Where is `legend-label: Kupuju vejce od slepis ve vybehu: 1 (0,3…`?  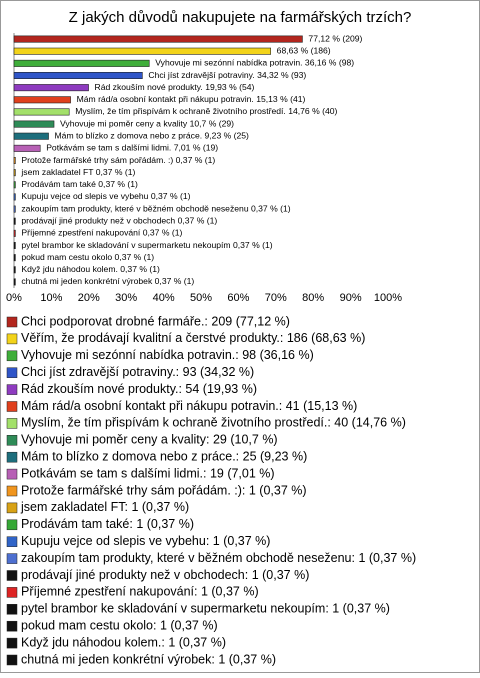
legend-label: Kupuju vejce od slepis ve vybehu: 1 (0,3… is located at coordinates (145, 541).